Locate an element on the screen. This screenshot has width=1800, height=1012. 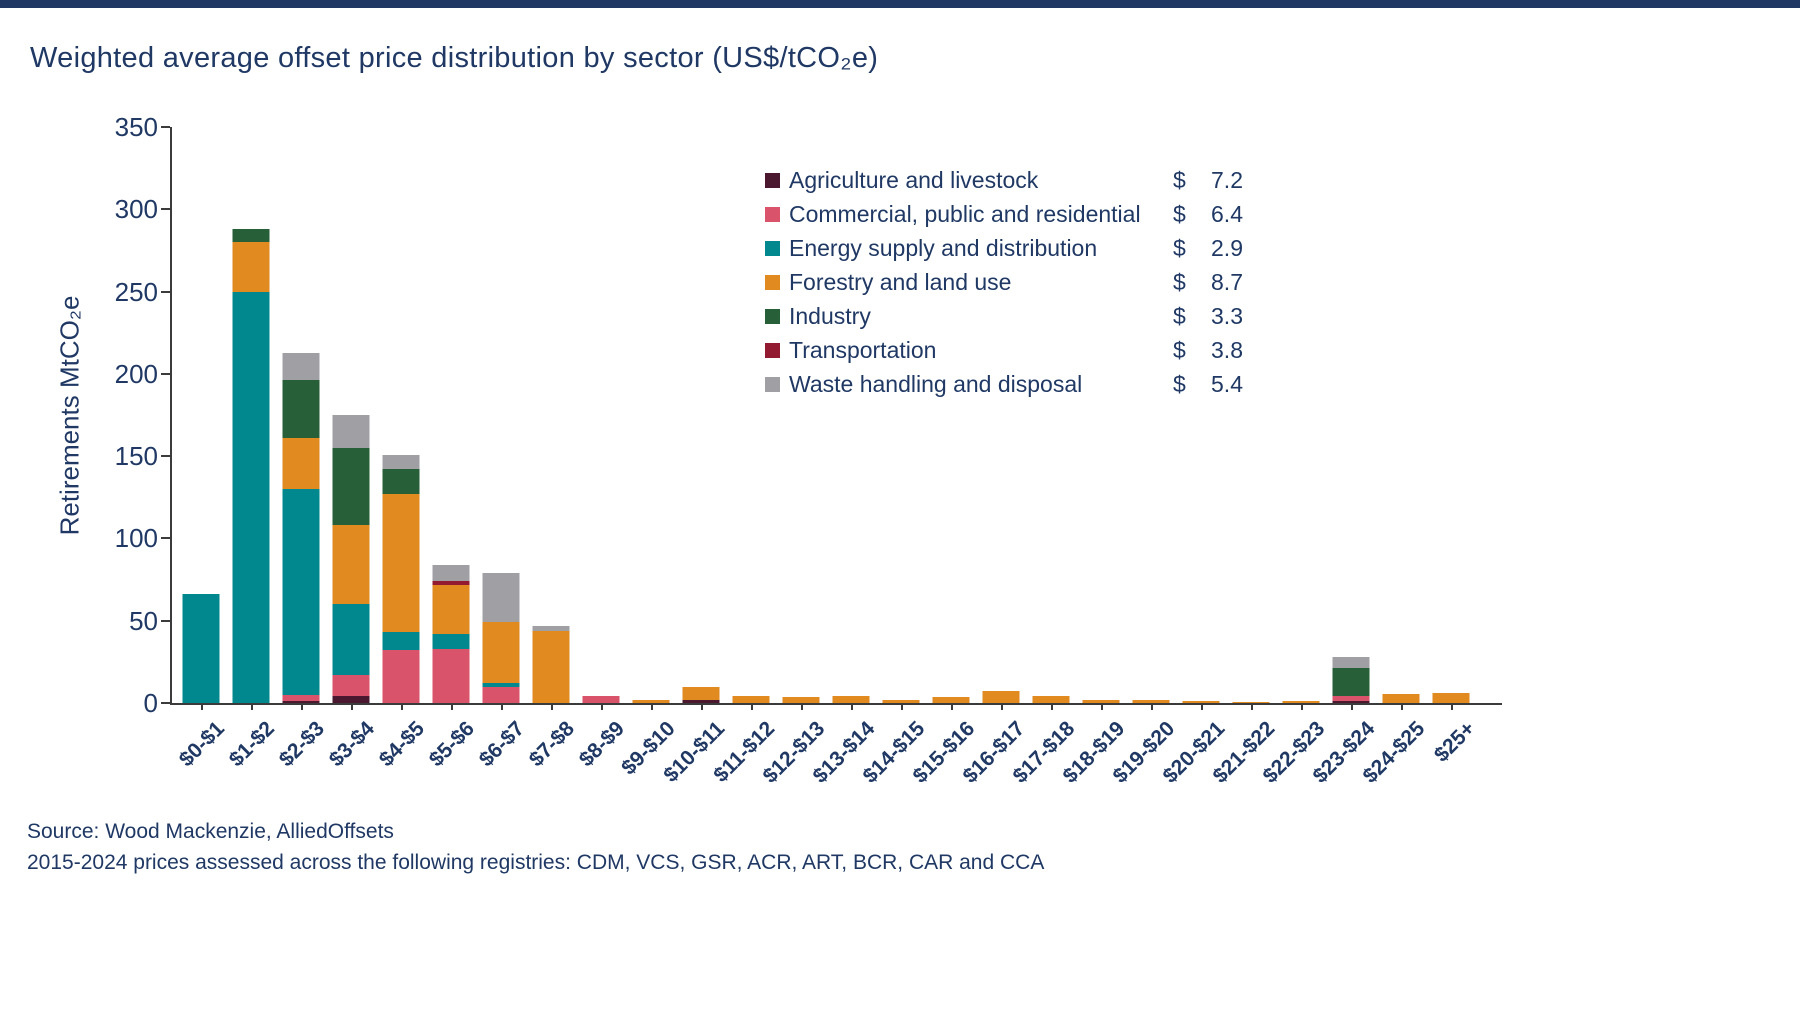
x-tick-label: $1-$2 is located at coordinates (252, 744).